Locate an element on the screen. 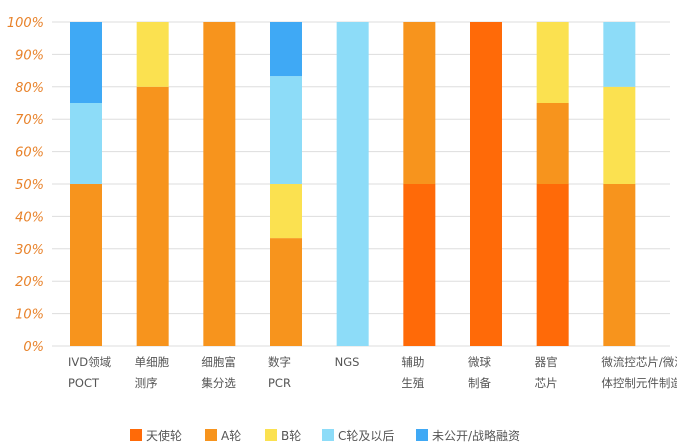 This screenshot has width=677, height=448. y-tick-label: 90% is located at coordinates (29, 55).